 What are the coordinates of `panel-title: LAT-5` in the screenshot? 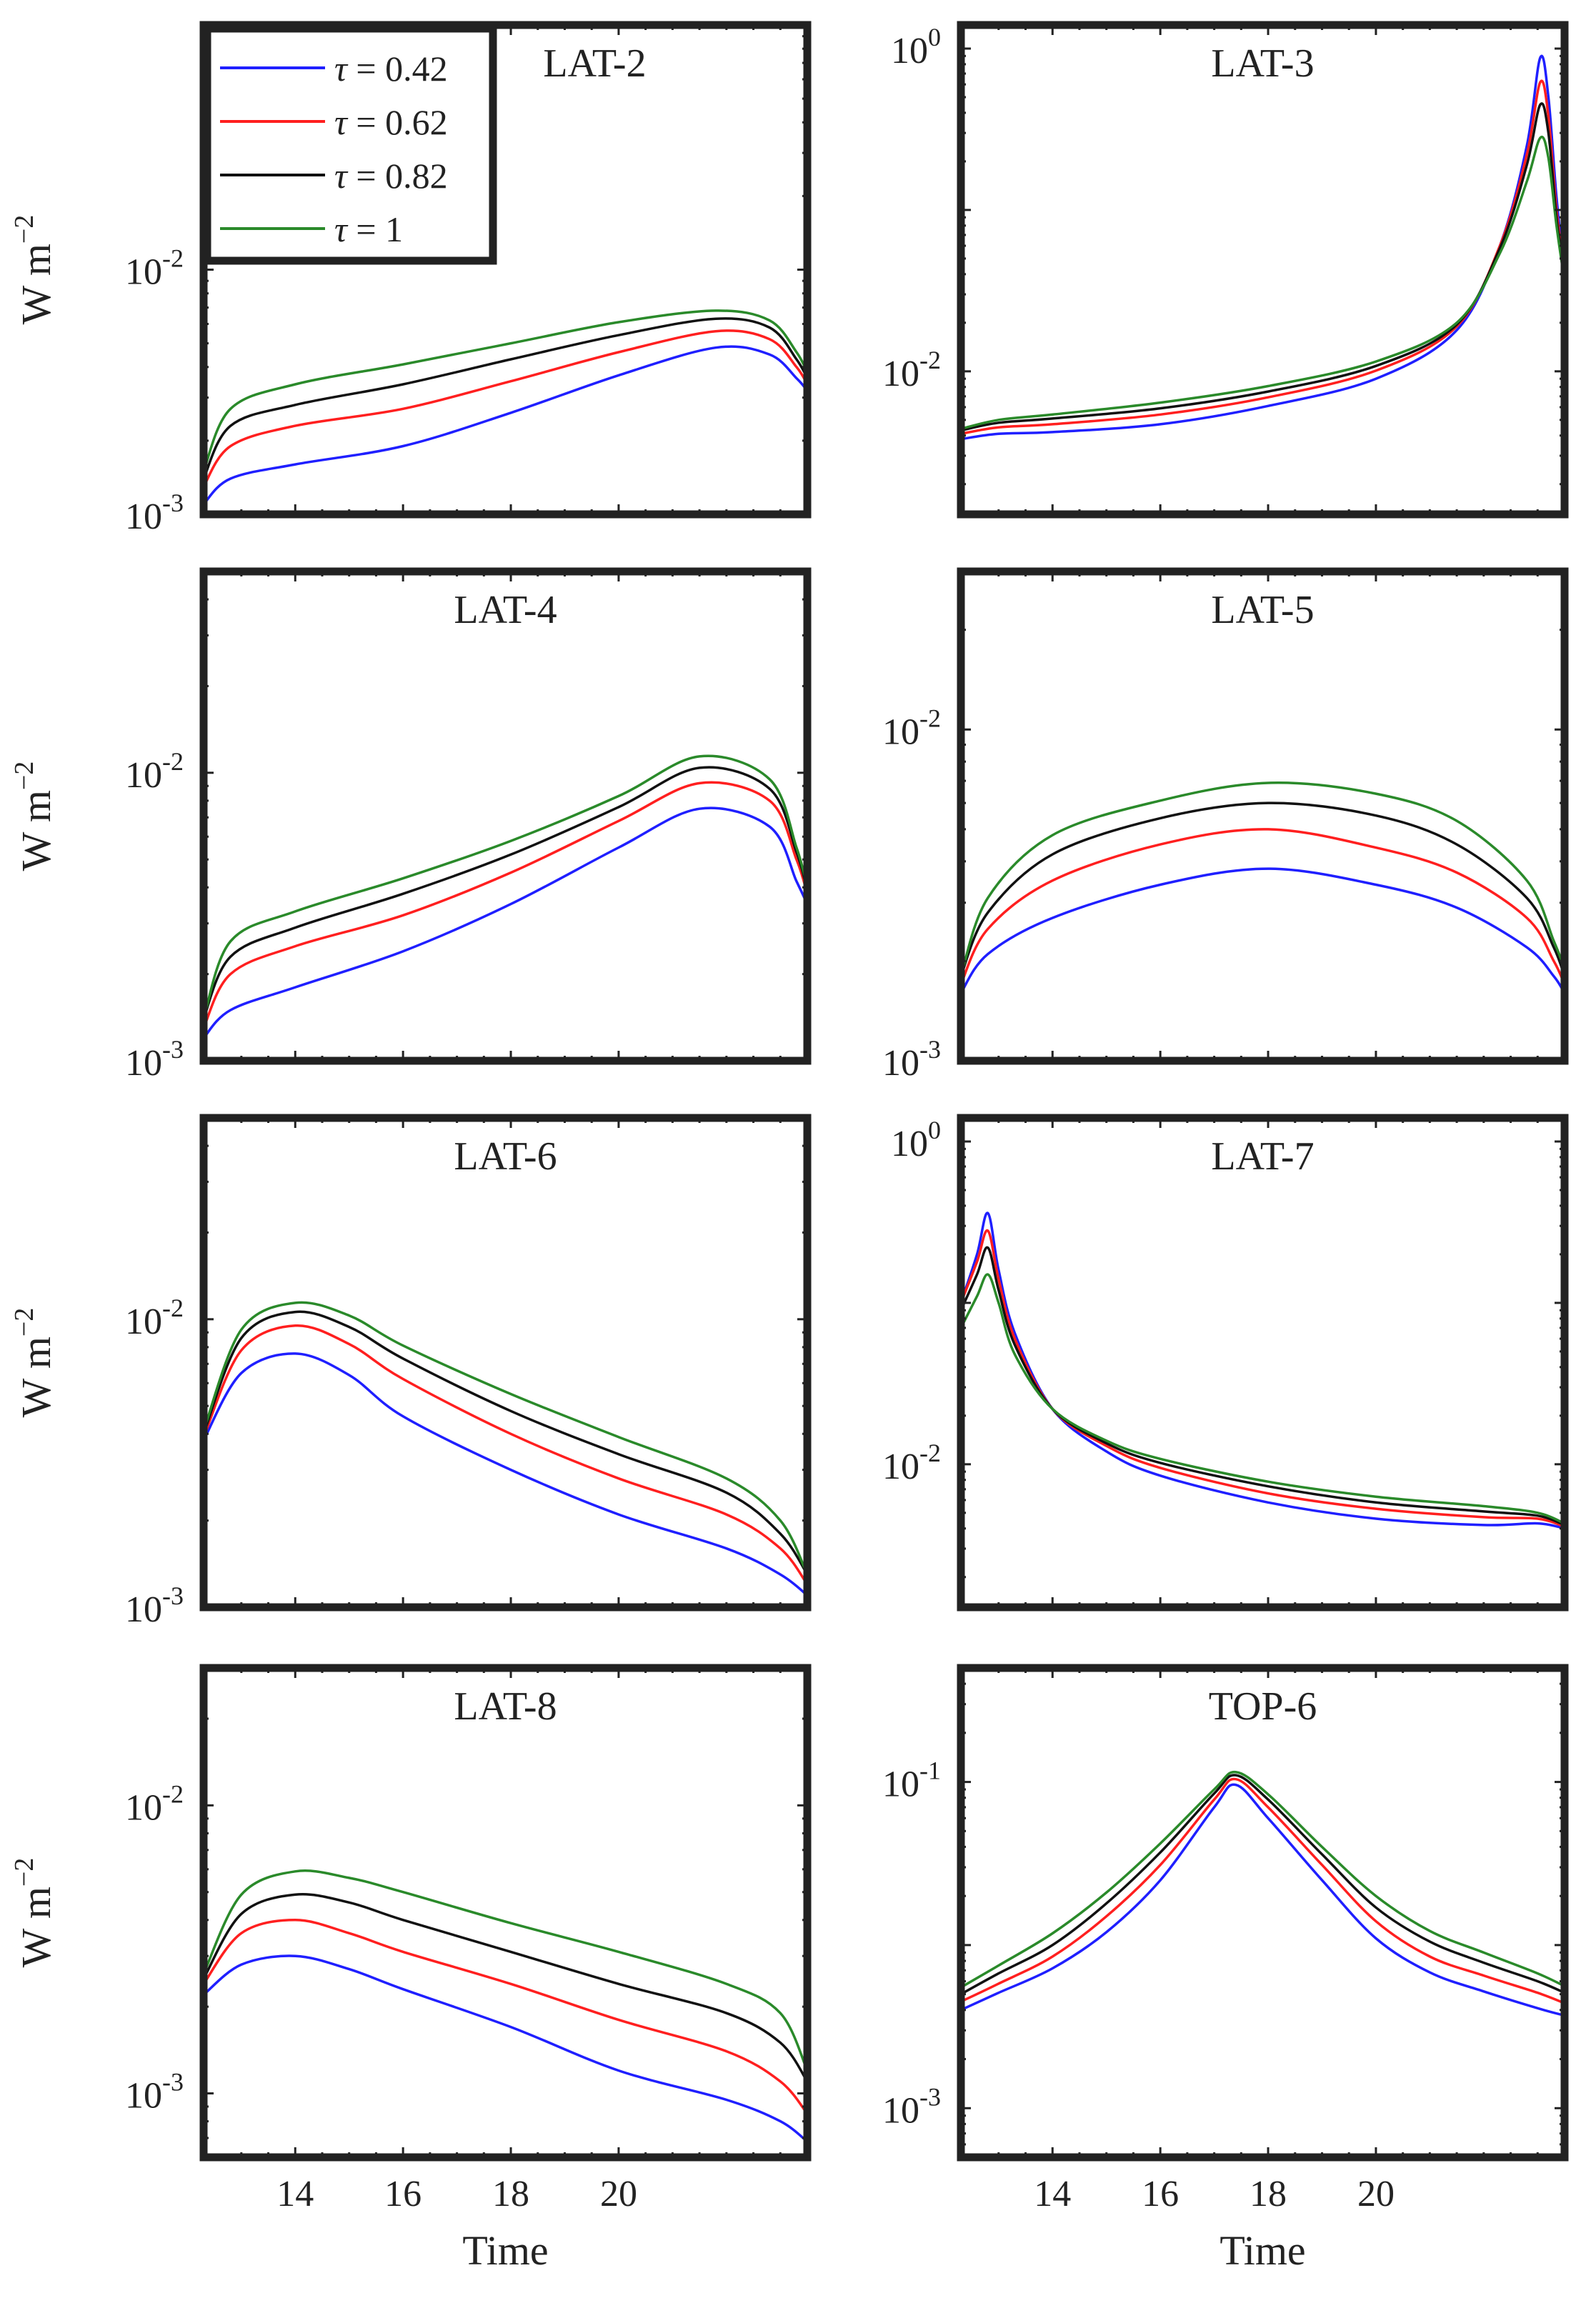 It's located at (1262, 610).